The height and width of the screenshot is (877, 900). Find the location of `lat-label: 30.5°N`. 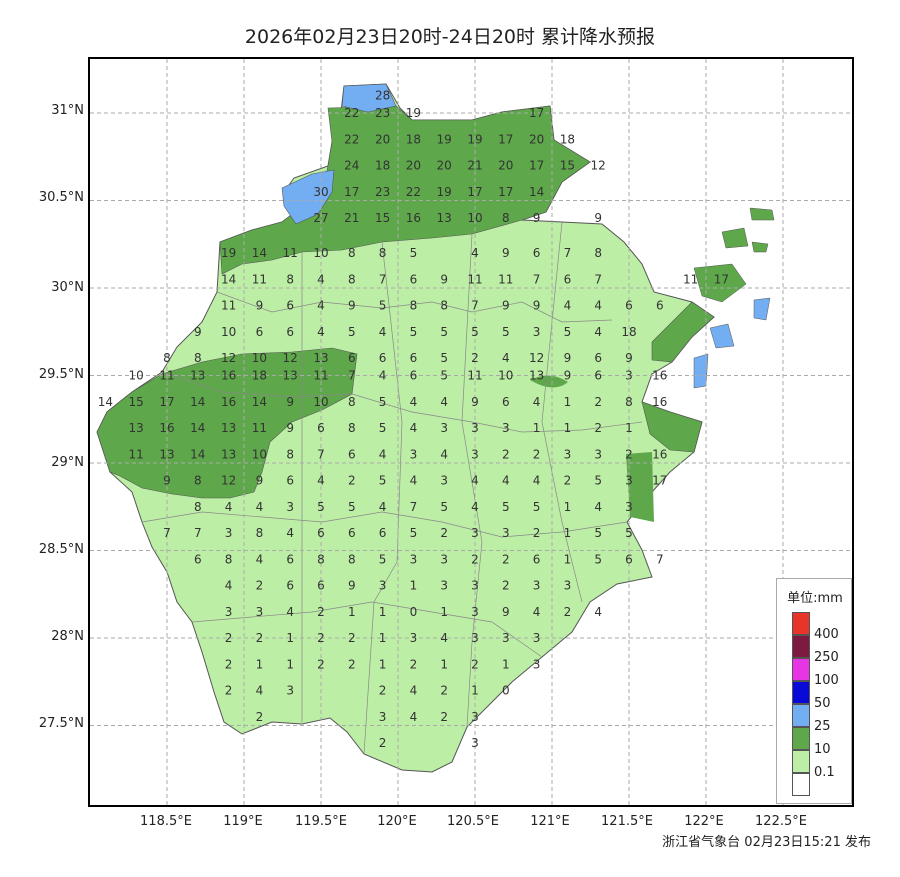

lat-label: 30.5°N is located at coordinates (61, 197).